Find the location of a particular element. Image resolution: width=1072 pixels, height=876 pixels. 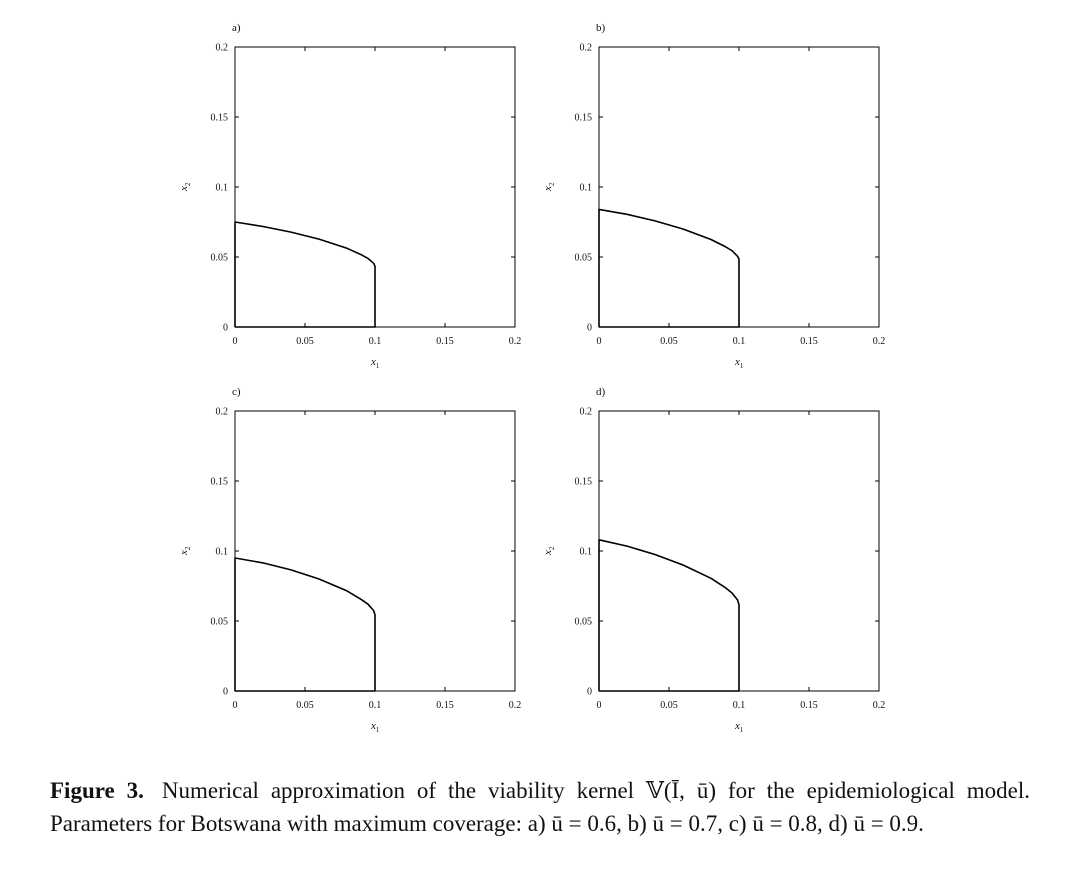

chart-panel-b: b) 0 0.05 0.1 0.15 0.2 0 0.05 0.1 0.15 0.2 x1 x2 is located at coordinates (713, 196).